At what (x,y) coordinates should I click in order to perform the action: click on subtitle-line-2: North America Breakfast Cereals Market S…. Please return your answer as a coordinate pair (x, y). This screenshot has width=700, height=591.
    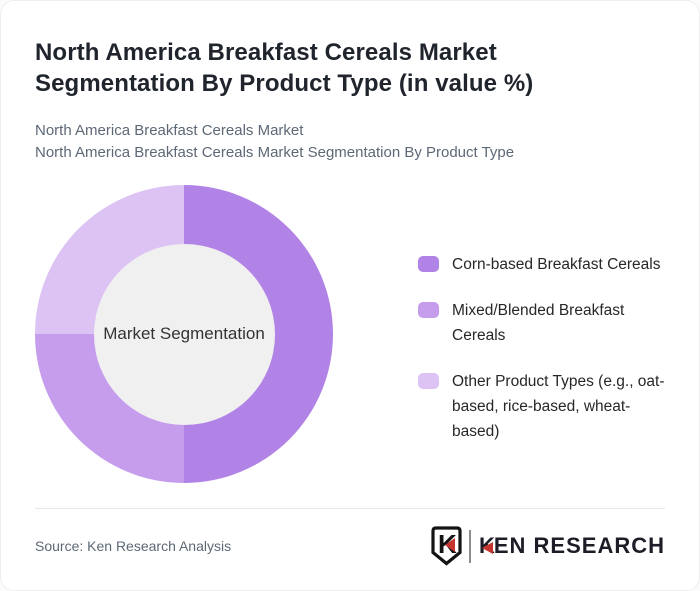
    Looking at the image, I should click on (275, 152).